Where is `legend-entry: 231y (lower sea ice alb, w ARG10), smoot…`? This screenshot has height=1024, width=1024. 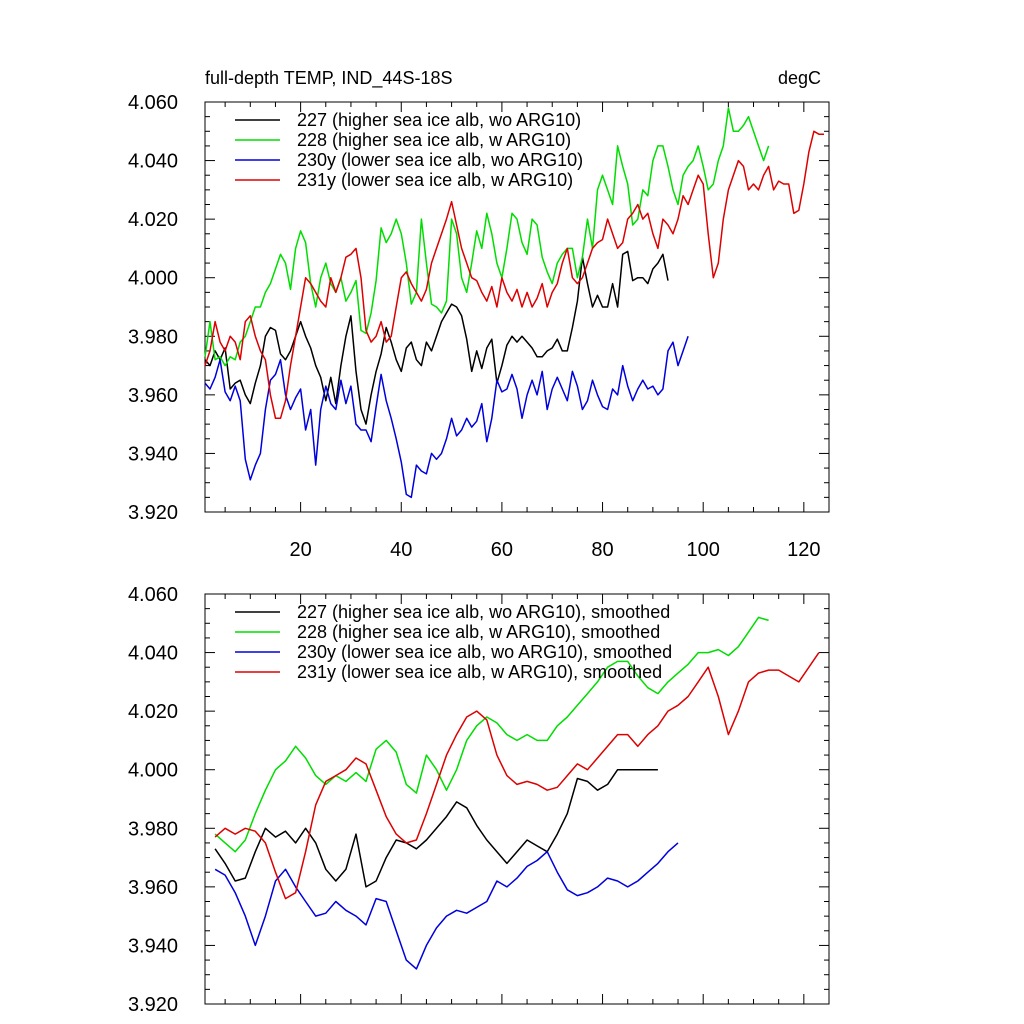 legend-entry: 231y (lower sea ice alb, w ARG10), smoot… is located at coordinates (479, 672).